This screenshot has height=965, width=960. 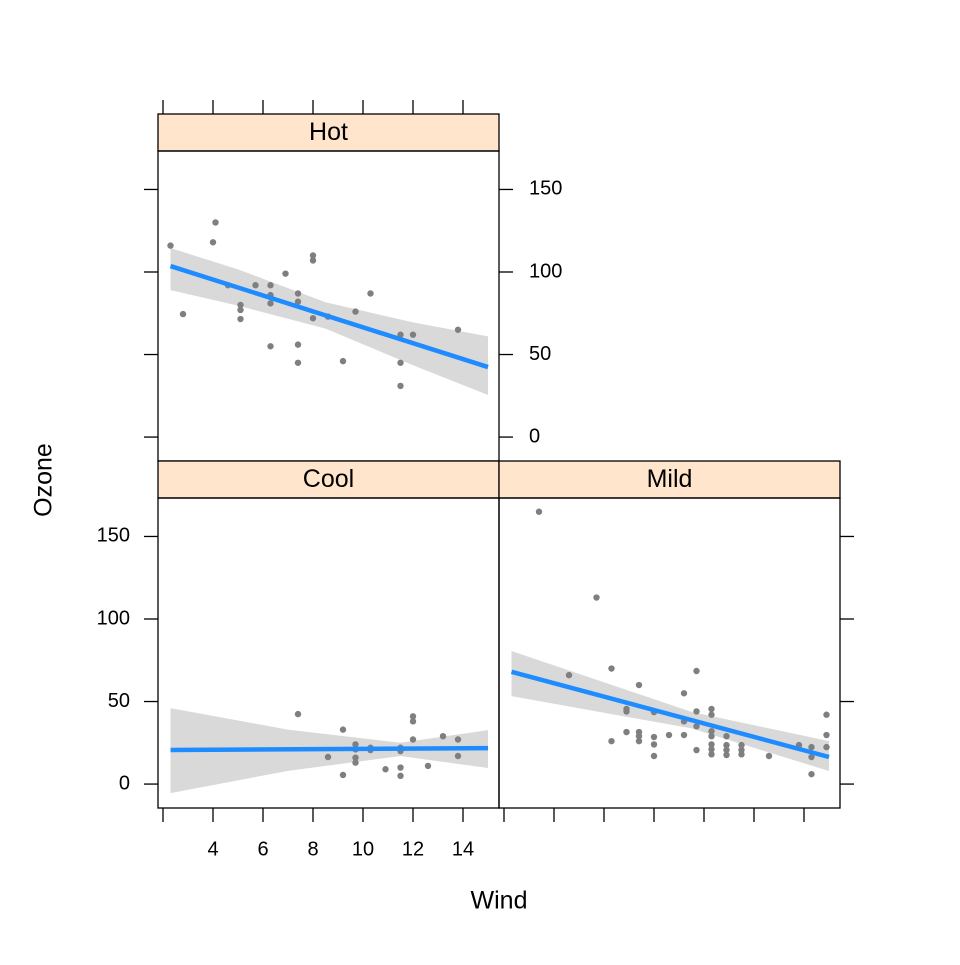 What do you see at coordinates (499, 901) in the screenshot?
I see `x-axis-label: Wind` at bounding box center [499, 901].